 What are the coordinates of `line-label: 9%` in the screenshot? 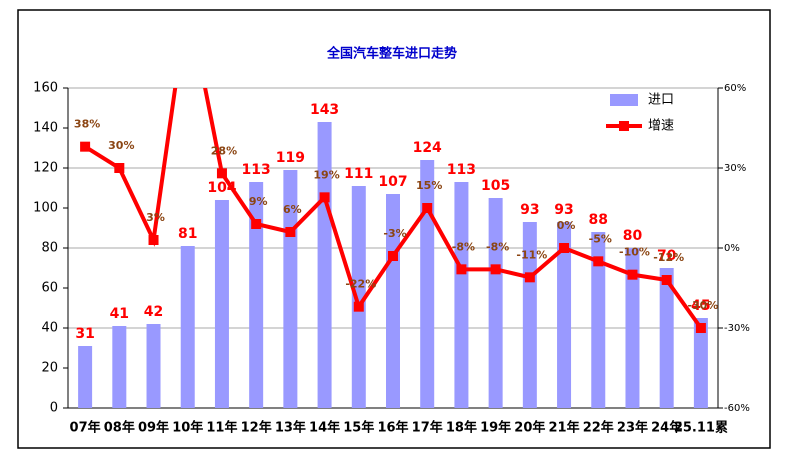 It's located at (258, 201).